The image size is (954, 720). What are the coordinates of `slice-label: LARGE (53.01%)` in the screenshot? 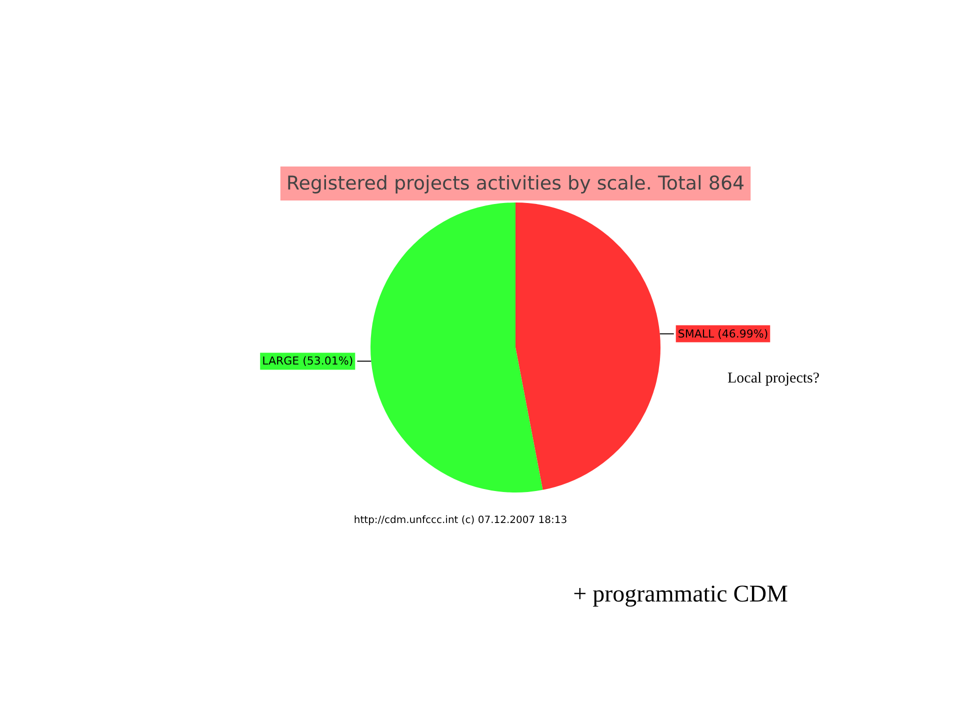 It's located at (308, 361).